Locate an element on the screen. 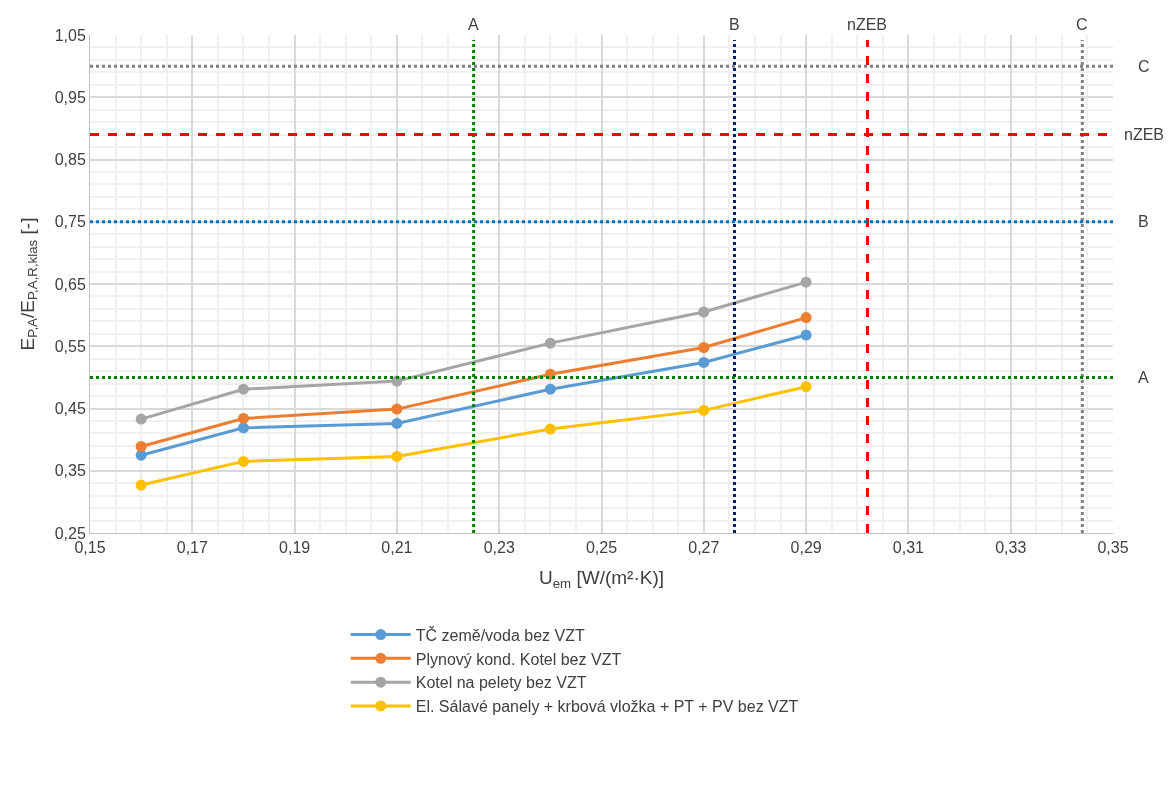  x-axis-title: U$_{em}$ [W/(m²·K)] is located at coordinates (601, 579).